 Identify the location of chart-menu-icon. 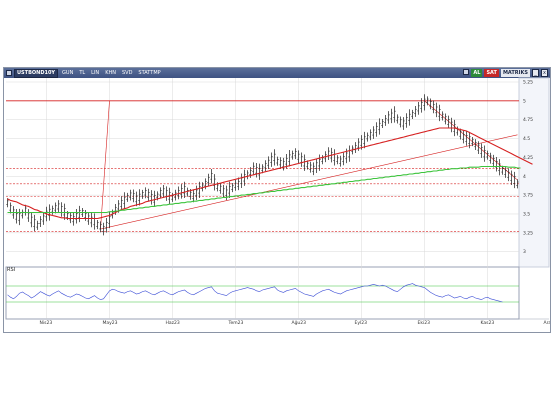
(9, 73).